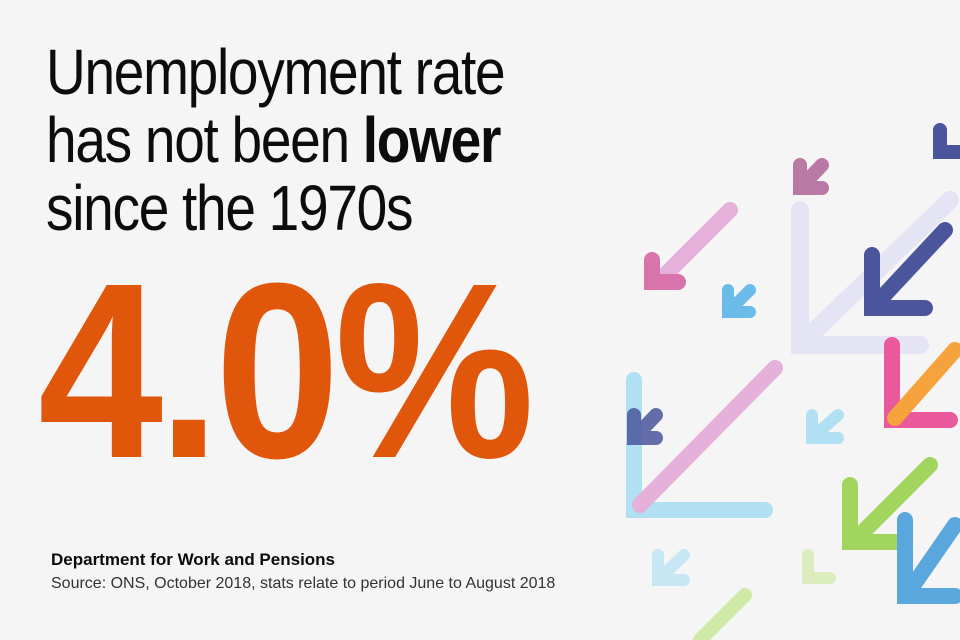 This screenshot has width=960, height=640. I want to click on headline-line-3: since the 1970s, so click(229, 208).